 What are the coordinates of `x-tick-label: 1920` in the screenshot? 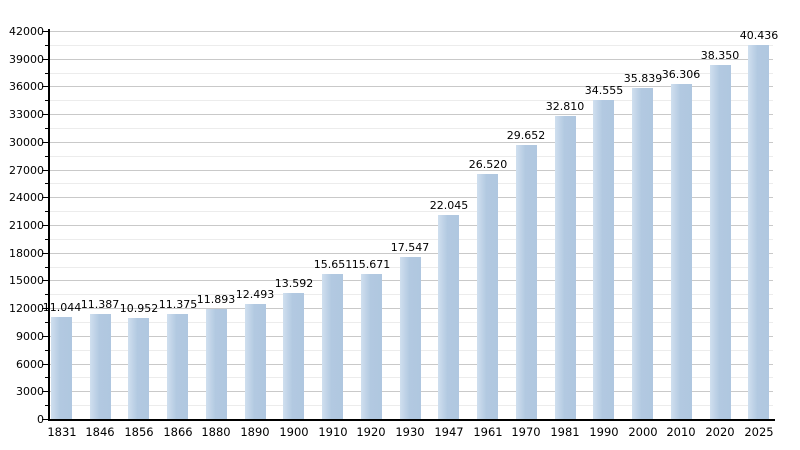 It's located at (371, 432).